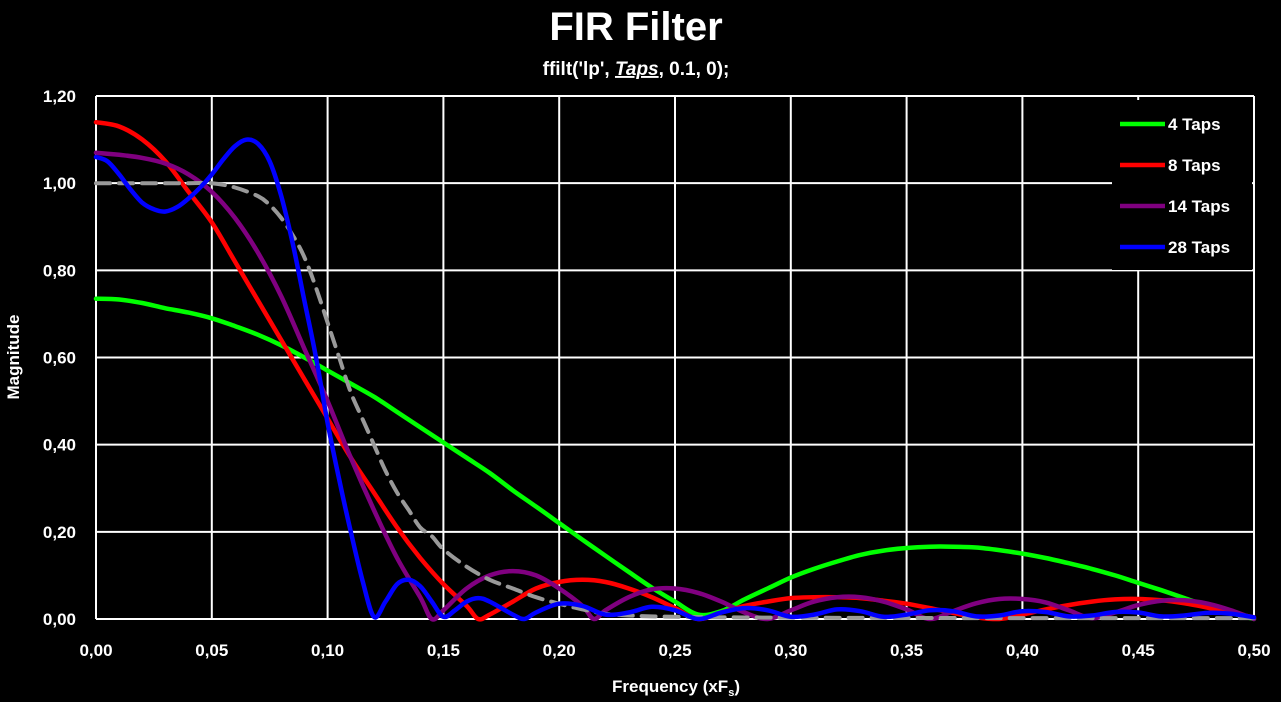 This screenshot has height=702, width=1281. What do you see at coordinates (635, 27) in the screenshot?
I see `chart-title: FIR Filter` at bounding box center [635, 27].